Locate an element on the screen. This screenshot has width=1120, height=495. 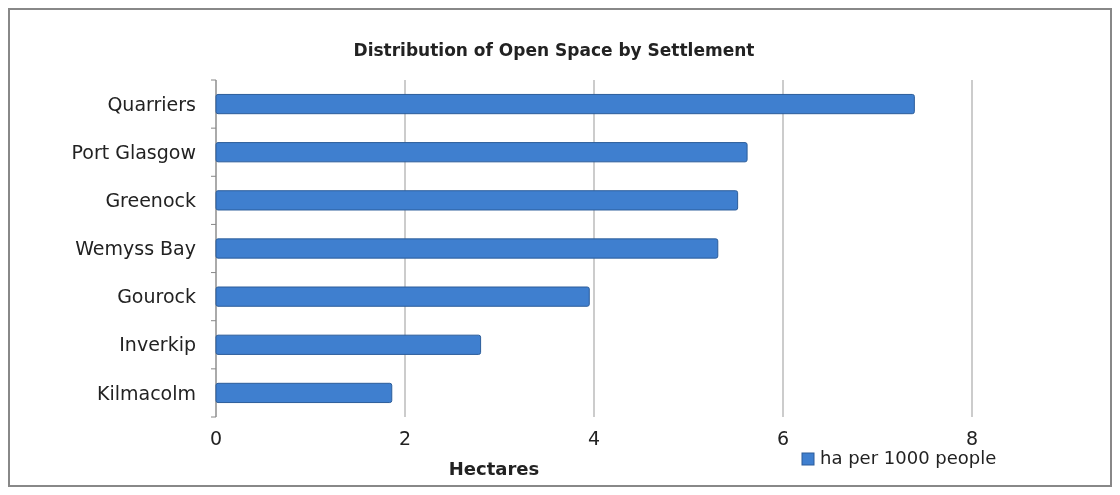
x-tick-label: 6 is located at coordinates (783, 438).